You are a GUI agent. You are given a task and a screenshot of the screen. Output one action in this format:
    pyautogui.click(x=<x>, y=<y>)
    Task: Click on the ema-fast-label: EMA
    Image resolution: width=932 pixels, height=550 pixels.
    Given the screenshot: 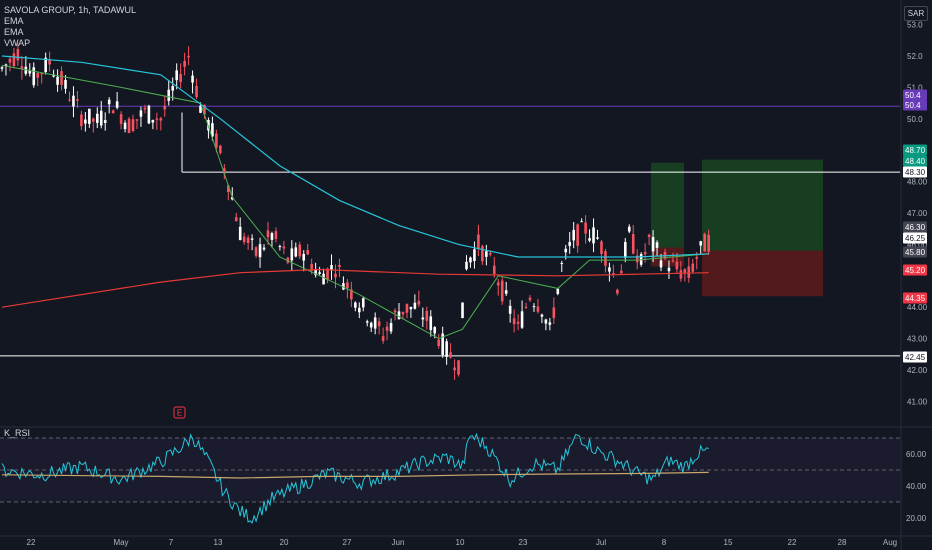 What is the action you would take?
    pyautogui.click(x=14, y=21)
    